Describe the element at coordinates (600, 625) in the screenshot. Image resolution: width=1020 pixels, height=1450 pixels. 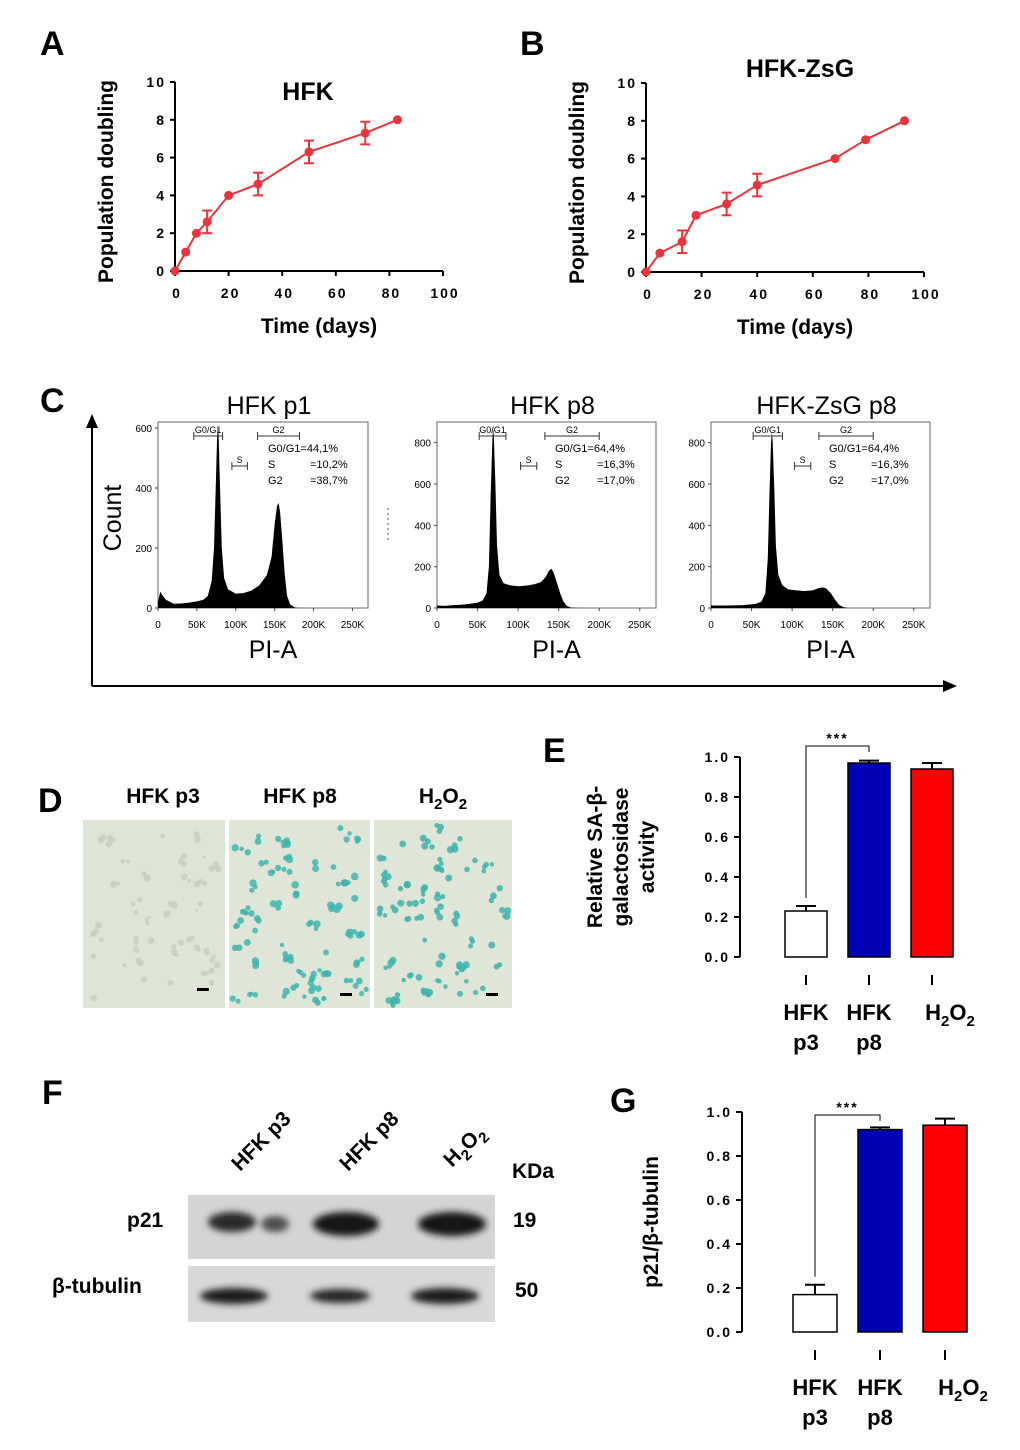
I see `x-tick-label: 200K` at that location.